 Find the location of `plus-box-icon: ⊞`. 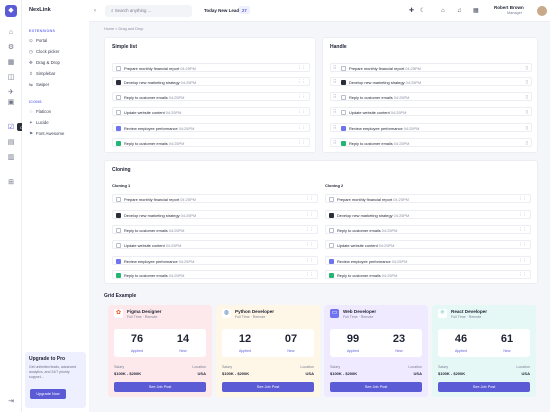

plus-box-icon: ⊞ is located at coordinates (11, 182).